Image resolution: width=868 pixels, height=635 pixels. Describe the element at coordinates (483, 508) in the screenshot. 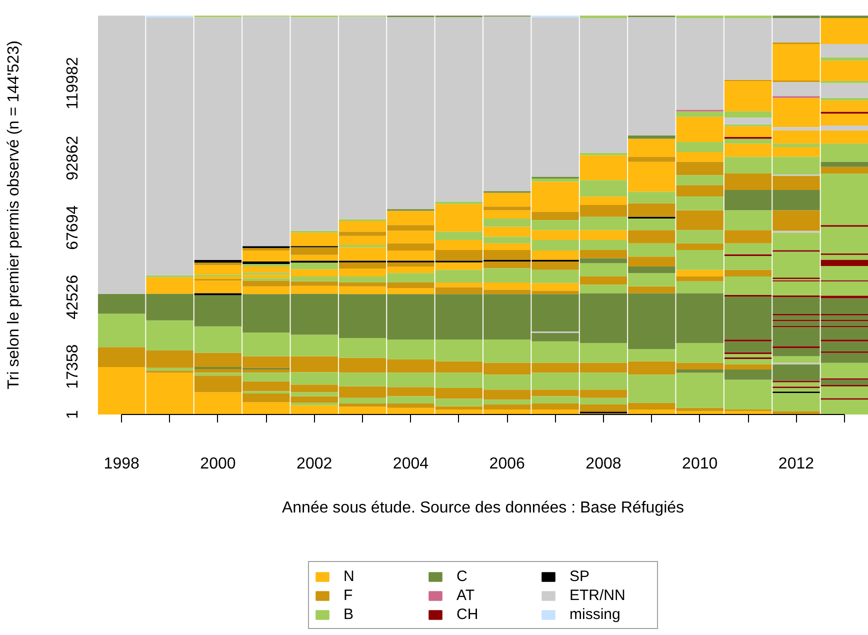

I see `x-axis-title: Année sous étude. Source des données : Base Réfugiés` at that location.